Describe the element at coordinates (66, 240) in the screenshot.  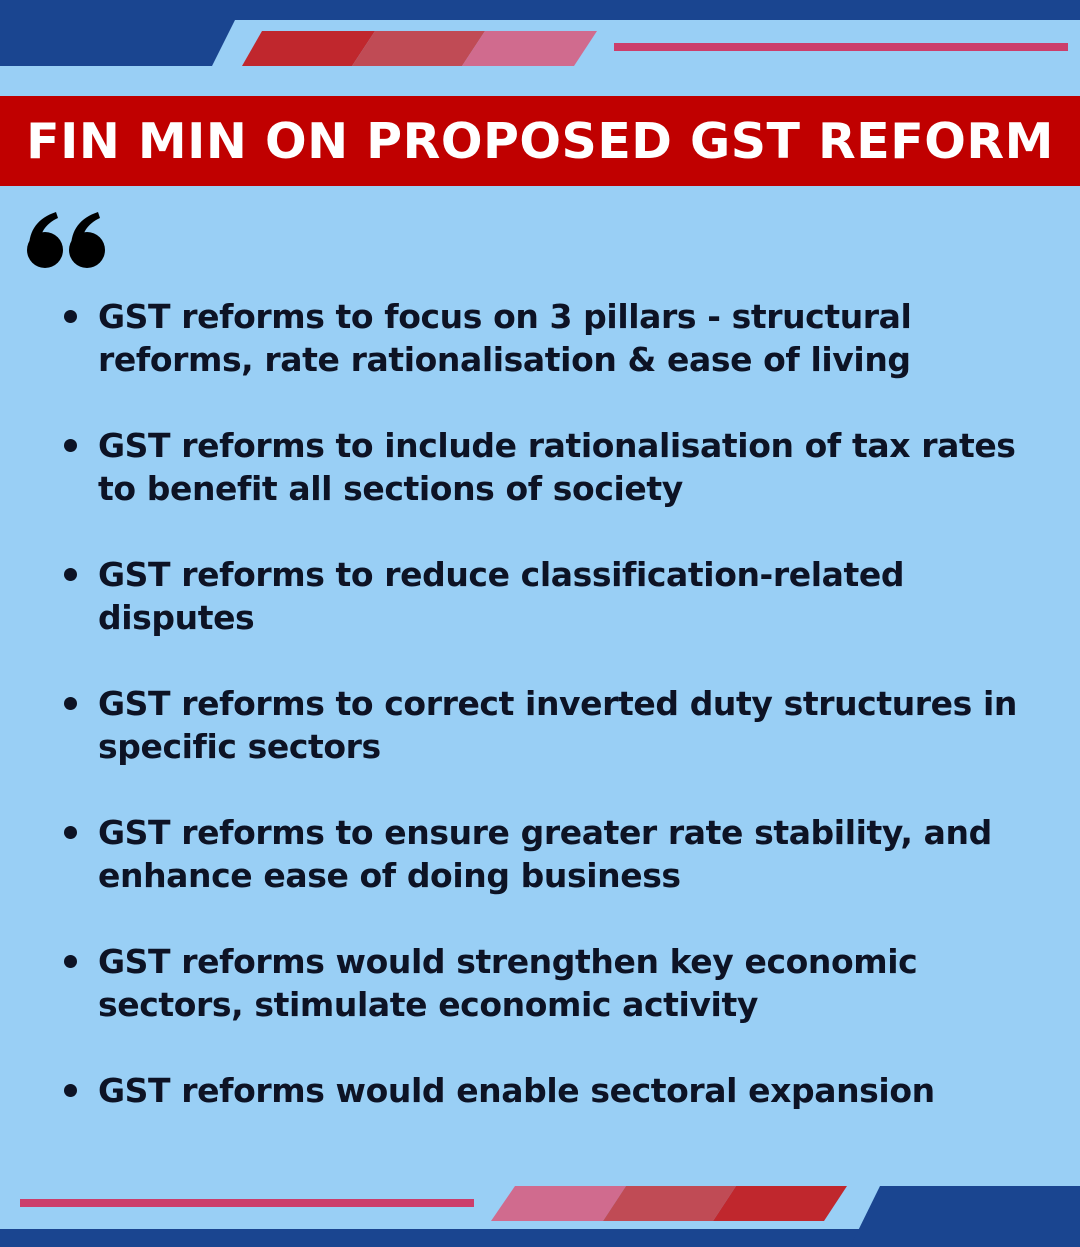
I see `left-double-quote-icon` at that location.